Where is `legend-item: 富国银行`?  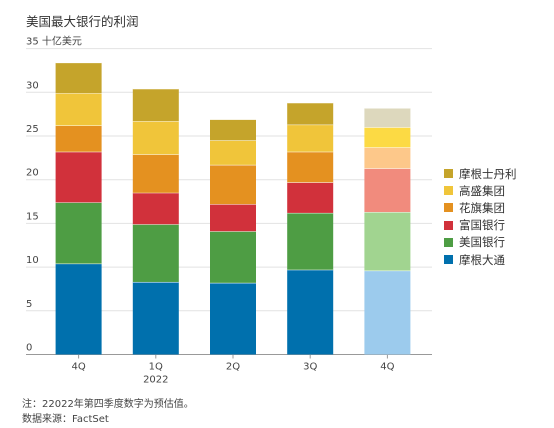 legend-item: 富国银行 is located at coordinates (480, 225).